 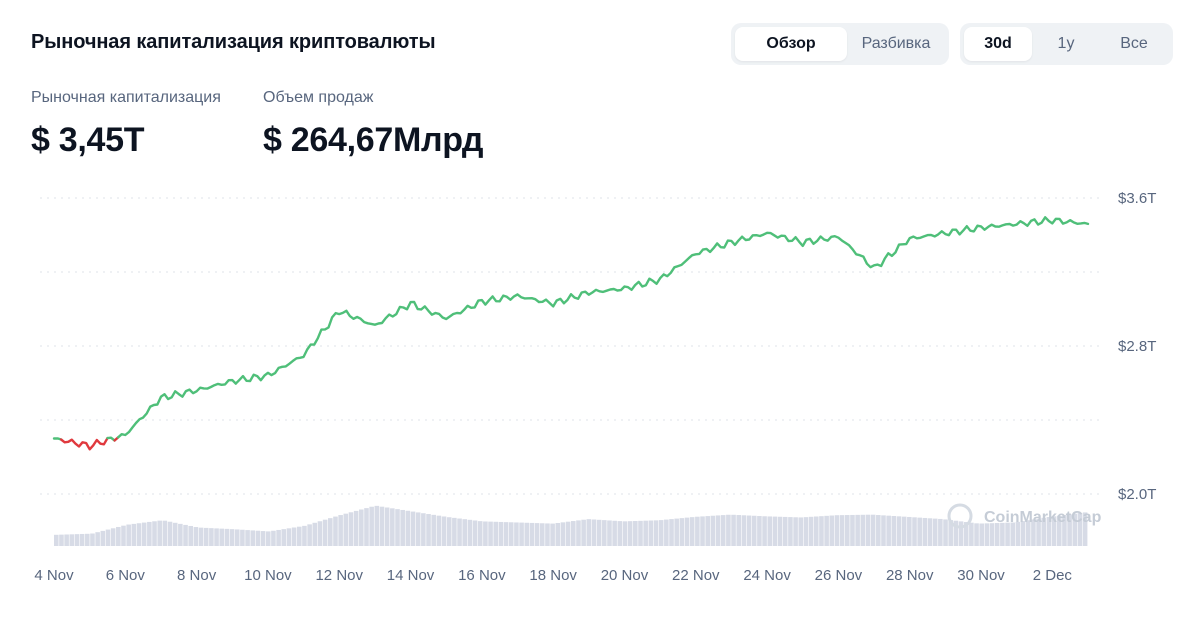 I want to click on watermark-text: CoinMarketCap, so click(x=1043, y=517).